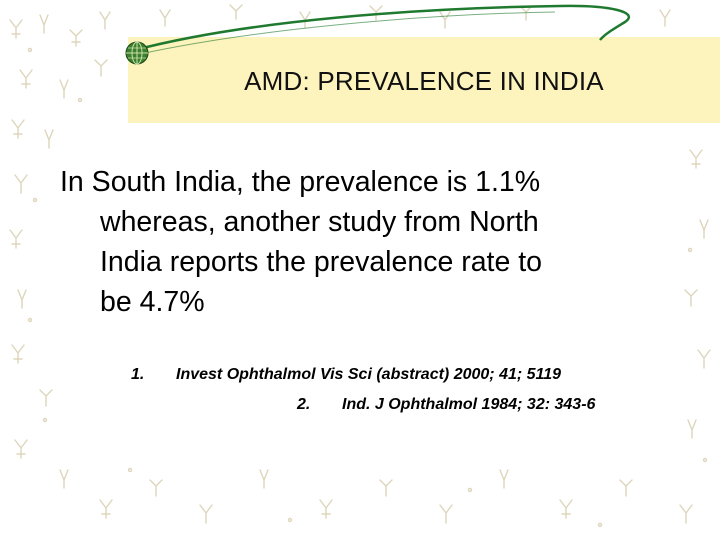 This screenshot has height=540, width=720. Describe the element at coordinates (382, 29) in the screenshot. I see `decorative-curve` at that location.